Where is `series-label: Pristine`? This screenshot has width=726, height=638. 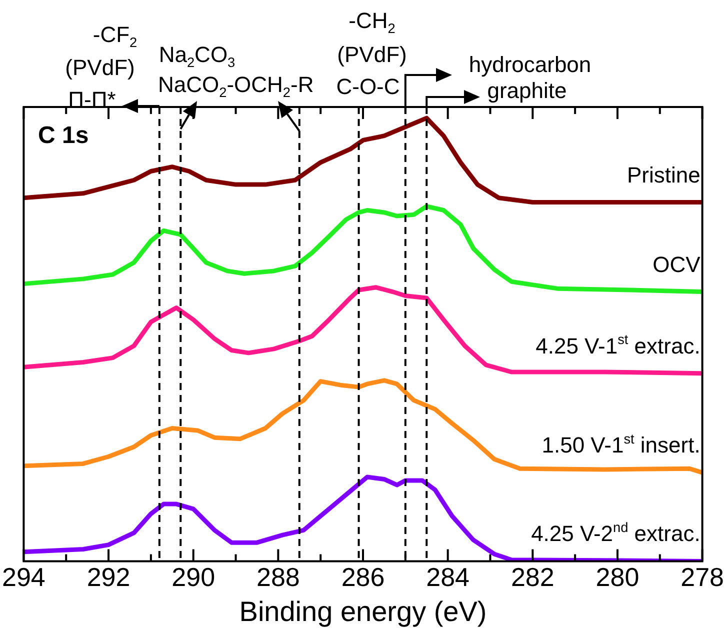 series-label: Pristine is located at coordinates (663, 175).